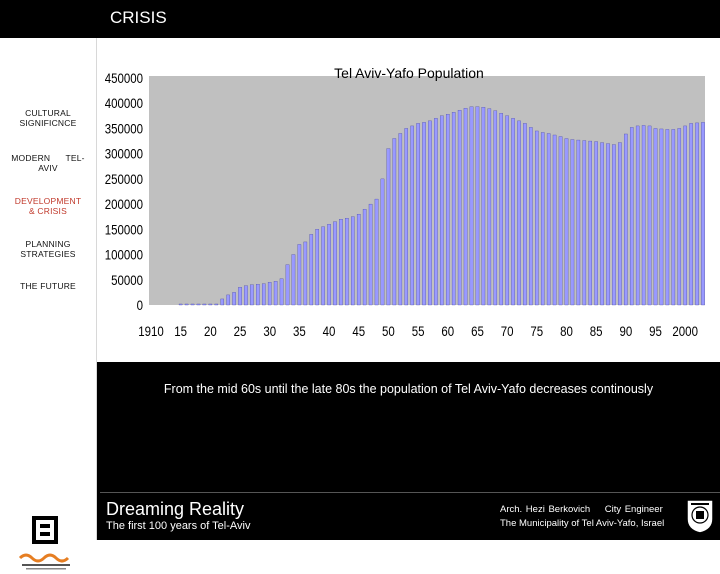 This screenshot has width=720, height=574. What do you see at coordinates (667, 217) in the screenshot?
I see `bar-1997` at bounding box center [667, 217].